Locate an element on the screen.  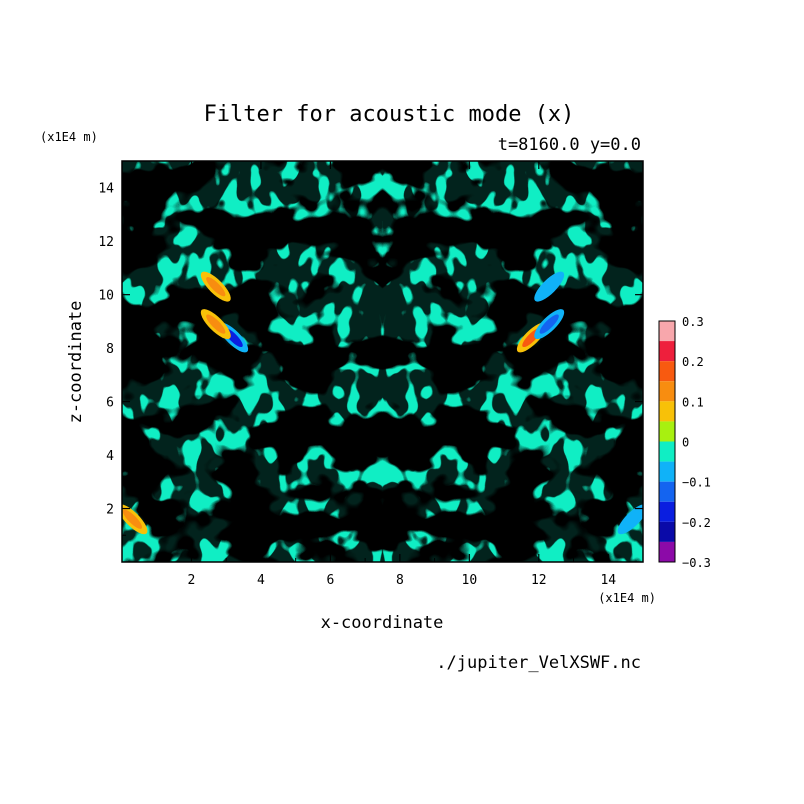
x-tick-label: 12 is located at coordinates (539, 580).